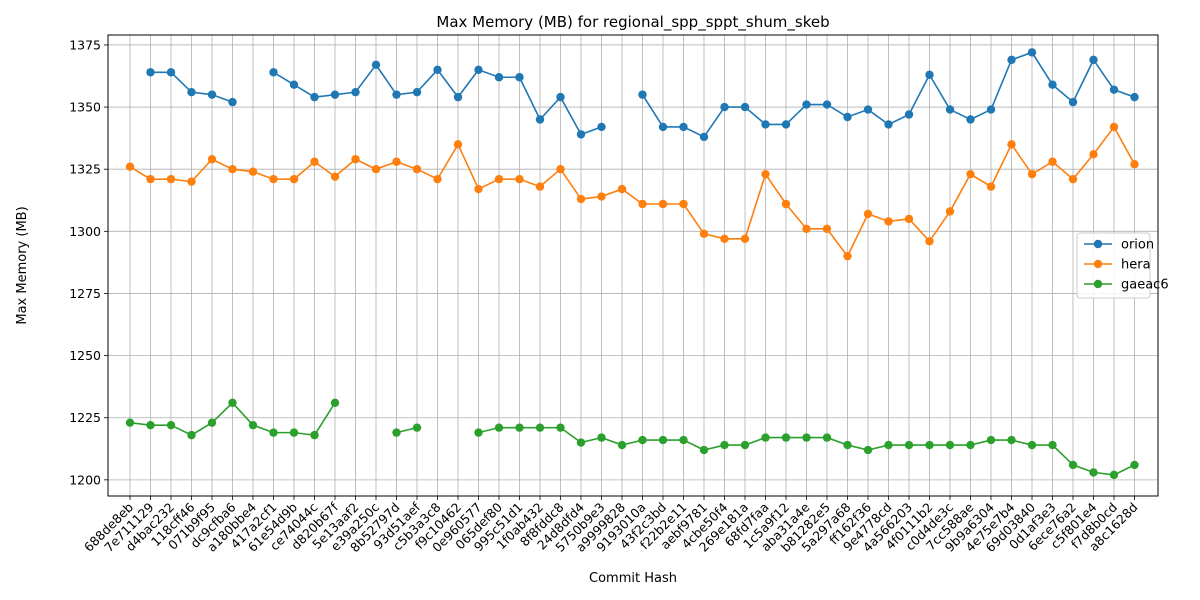 This screenshot has width=1200, height=600. I want to click on y-tick-label: 1325, so click(85, 169).